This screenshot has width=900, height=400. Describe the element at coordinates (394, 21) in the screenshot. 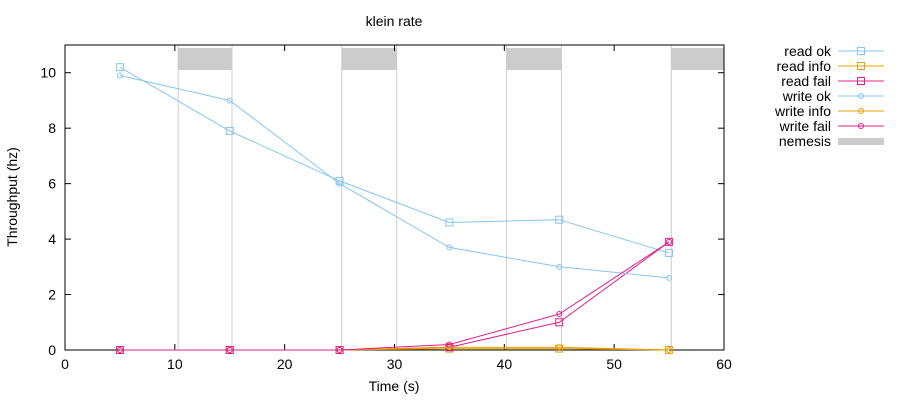

I see `chart-title: klein rate` at that location.